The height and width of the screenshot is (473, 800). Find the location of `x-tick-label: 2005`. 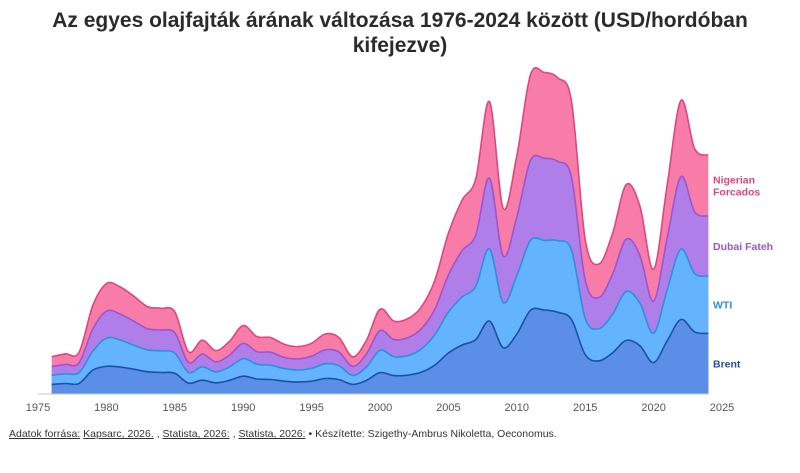

x-tick-label: 2005 is located at coordinates (448, 408).